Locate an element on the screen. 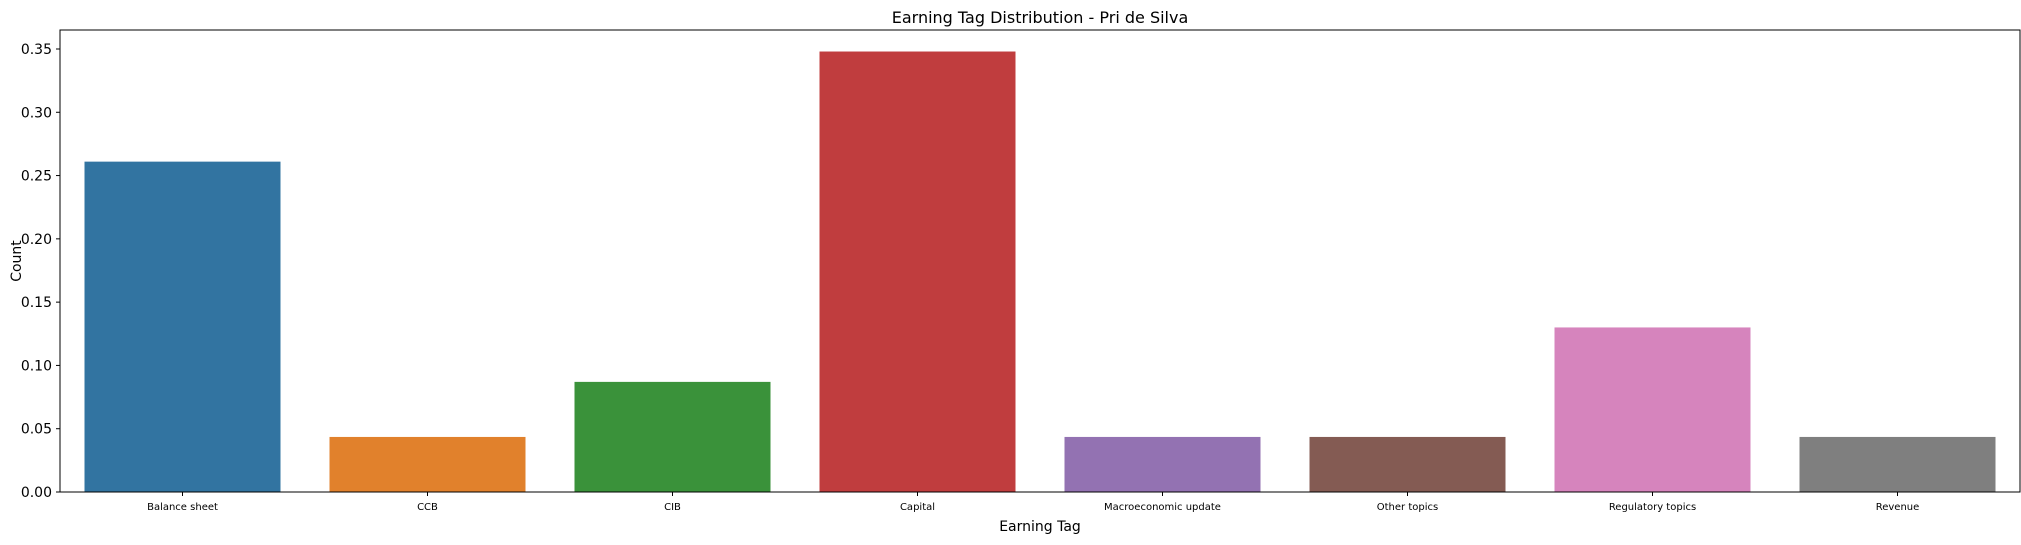  bar-capital is located at coordinates (917, 272).